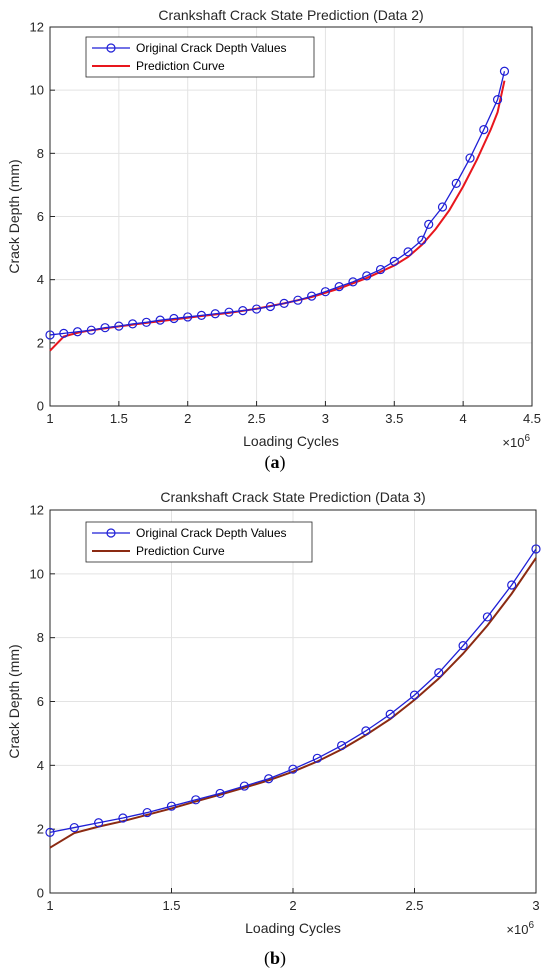 This screenshot has width=550, height=977. What do you see at coordinates (291, 441) in the screenshot?
I see `x-axis-label: Loading Cycles` at bounding box center [291, 441].